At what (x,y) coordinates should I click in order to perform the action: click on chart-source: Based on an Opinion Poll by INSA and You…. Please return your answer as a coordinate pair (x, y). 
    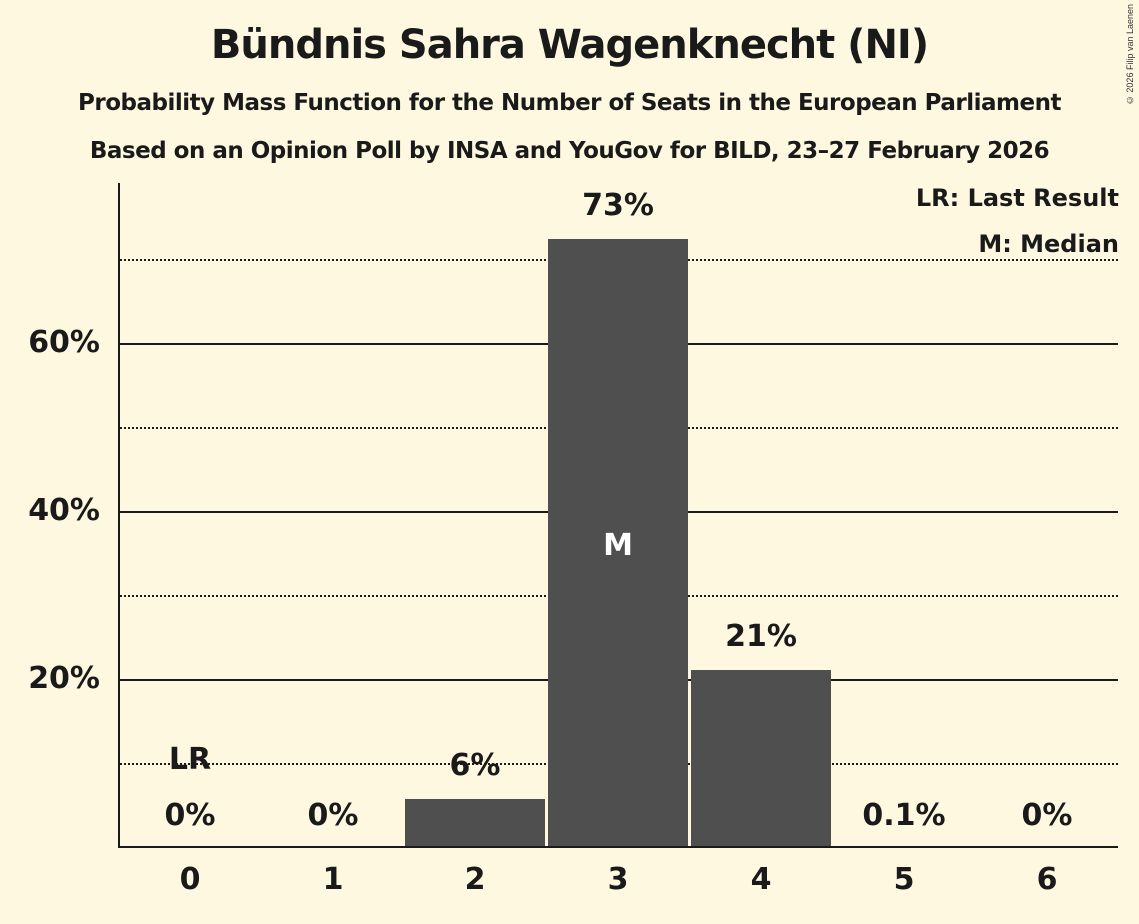
    Looking at the image, I should click on (569, 151).